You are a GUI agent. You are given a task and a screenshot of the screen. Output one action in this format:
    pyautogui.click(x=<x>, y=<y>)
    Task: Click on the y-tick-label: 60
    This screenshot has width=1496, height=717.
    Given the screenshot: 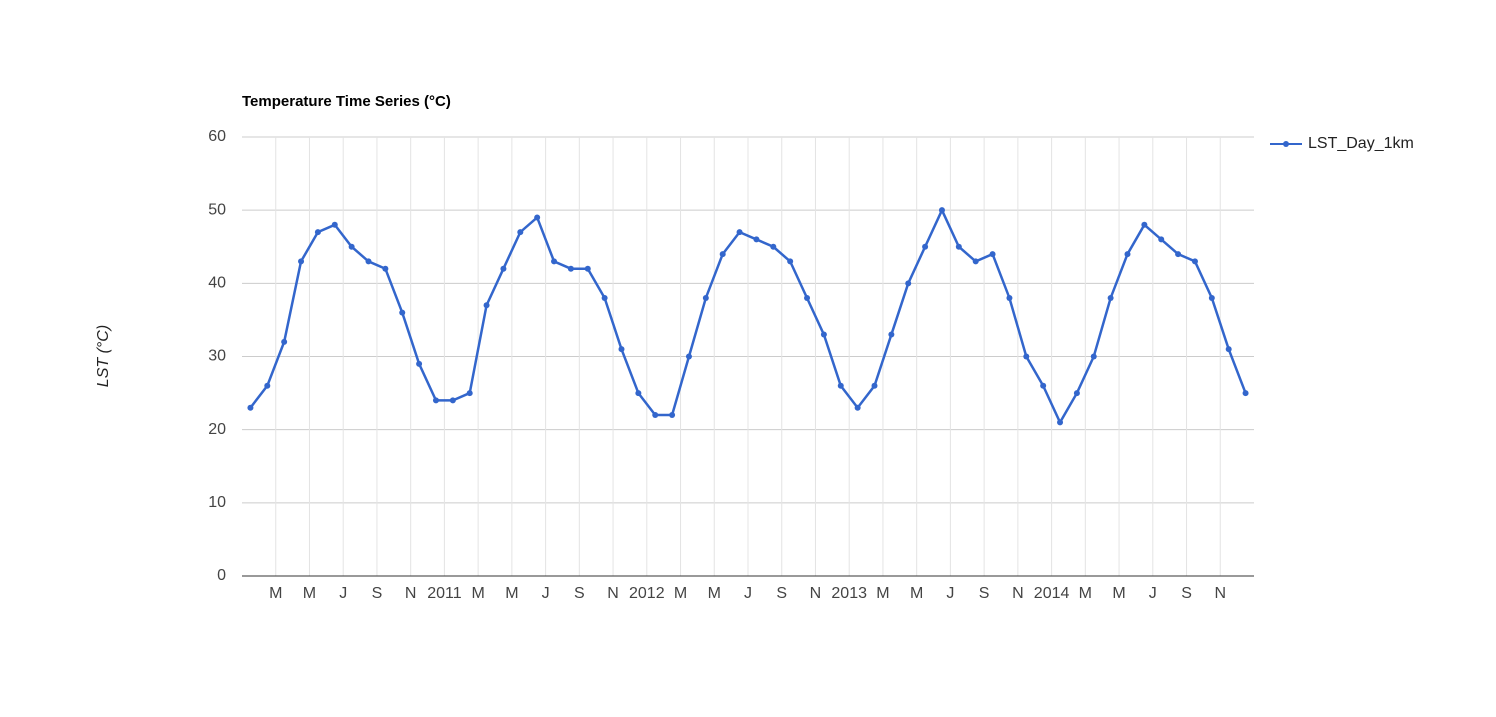 What is the action you would take?
    pyautogui.click(x=217, y=136)
    